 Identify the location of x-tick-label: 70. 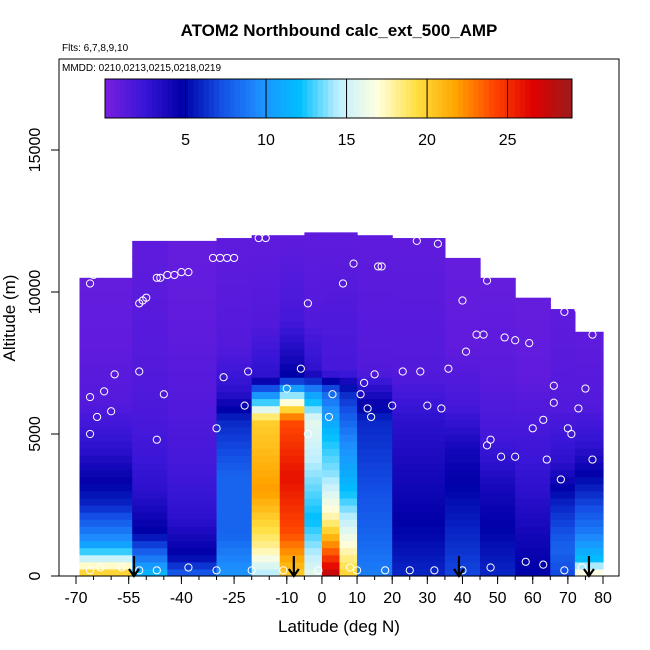
(568, 598).